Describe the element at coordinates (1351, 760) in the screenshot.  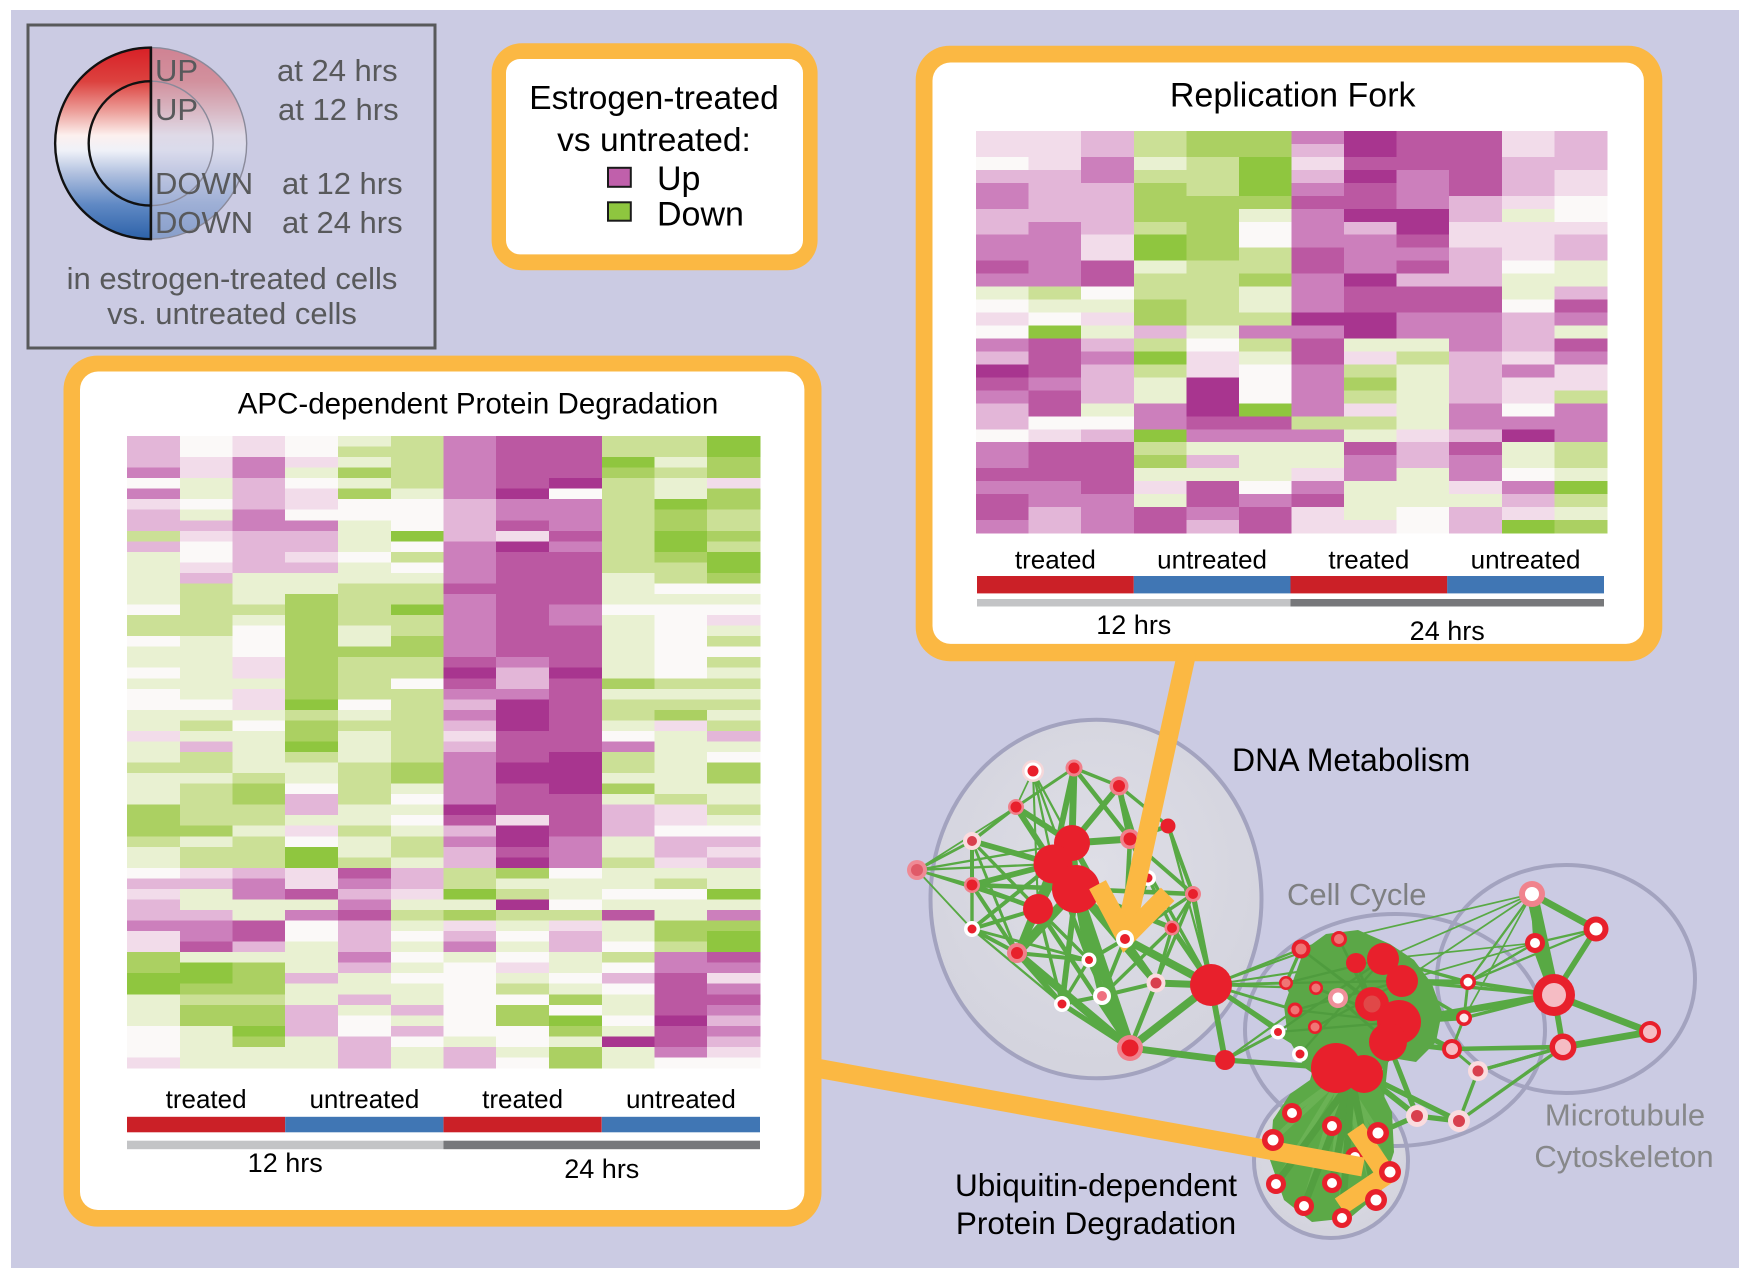
I see `svg-text: DNA Metabolism` at that location.